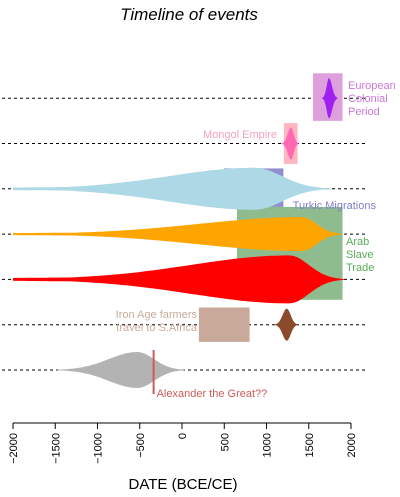 Image resolution: width=400 pixels, height=497 pixels. Describe the element at coordinates (157, 321) in the screenshot. I see `period-label: Iron Age farmers travel to S.Africa` at that location.